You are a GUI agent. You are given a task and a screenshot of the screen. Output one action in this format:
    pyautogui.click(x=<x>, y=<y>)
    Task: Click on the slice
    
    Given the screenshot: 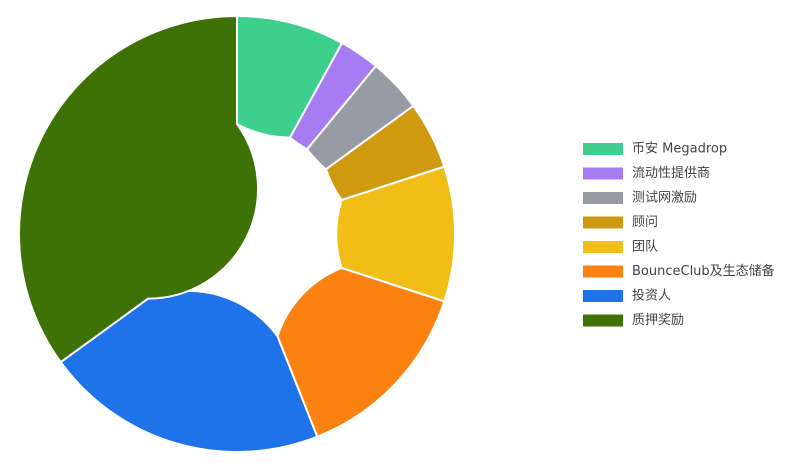 What is the action you would take?
    pyautogui.click(x=189, y=371)
    